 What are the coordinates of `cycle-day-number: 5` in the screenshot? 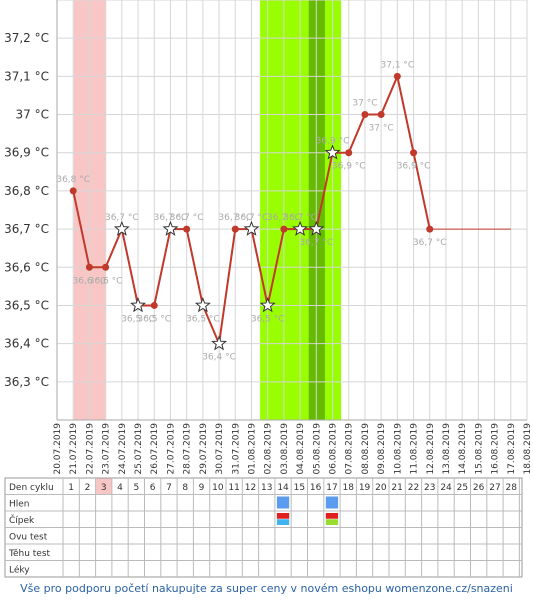 It's located at (136, 488).